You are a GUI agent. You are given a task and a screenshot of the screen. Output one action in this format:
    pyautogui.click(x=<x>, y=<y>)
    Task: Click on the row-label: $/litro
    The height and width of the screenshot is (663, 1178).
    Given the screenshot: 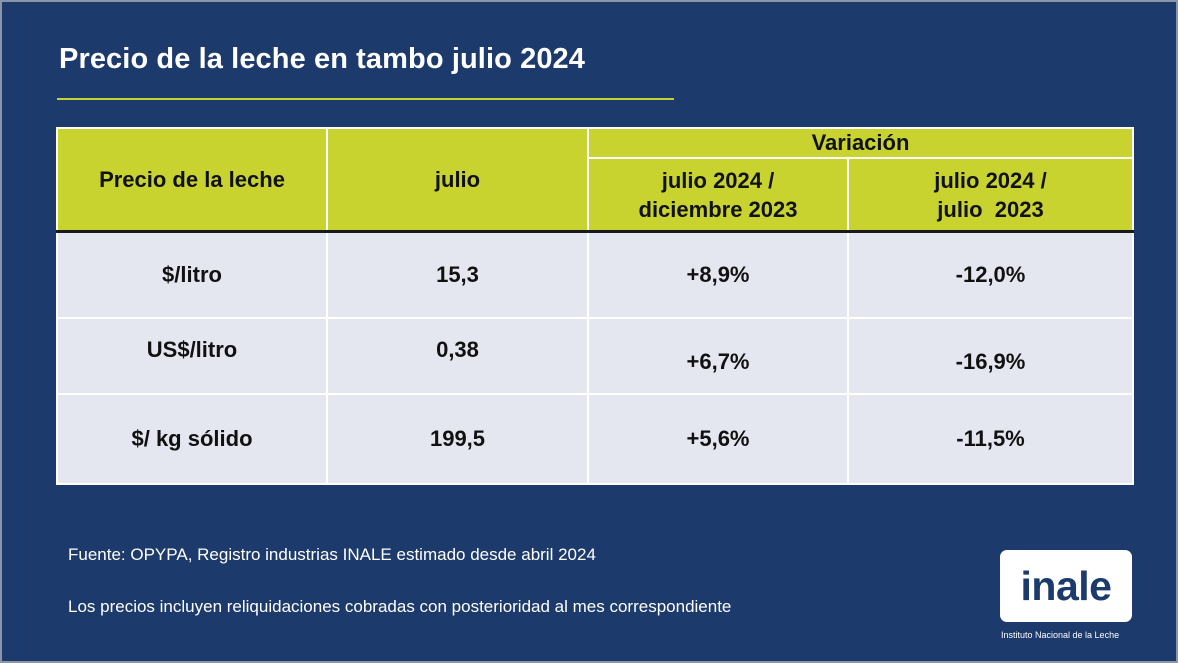 What is the action you would take?
    pyautogui.click(x=192, y=274)
    